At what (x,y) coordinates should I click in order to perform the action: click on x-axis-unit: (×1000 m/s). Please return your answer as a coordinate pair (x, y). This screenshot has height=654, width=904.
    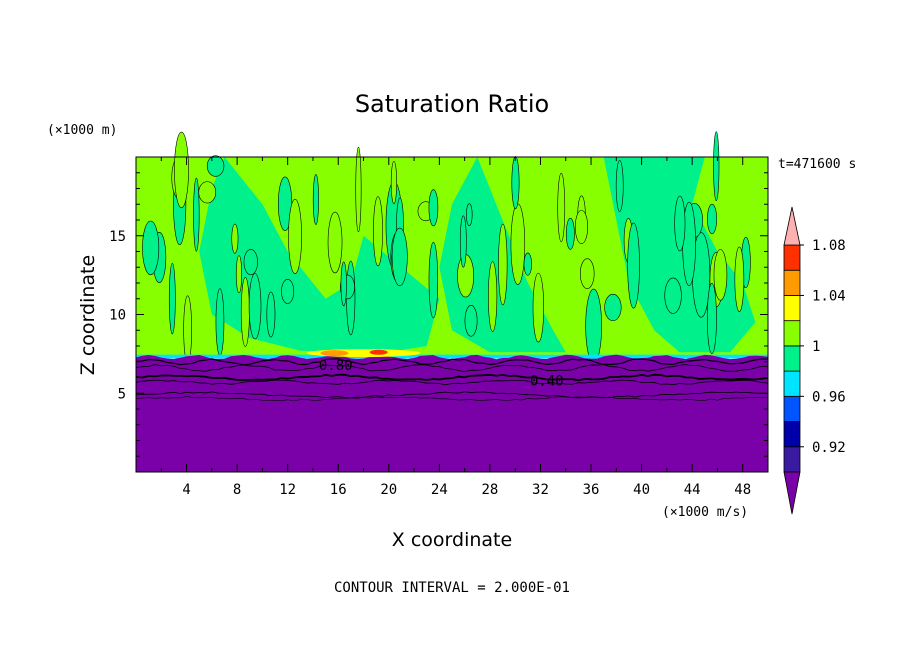
    Looking at the image, I should click on (705, 512).